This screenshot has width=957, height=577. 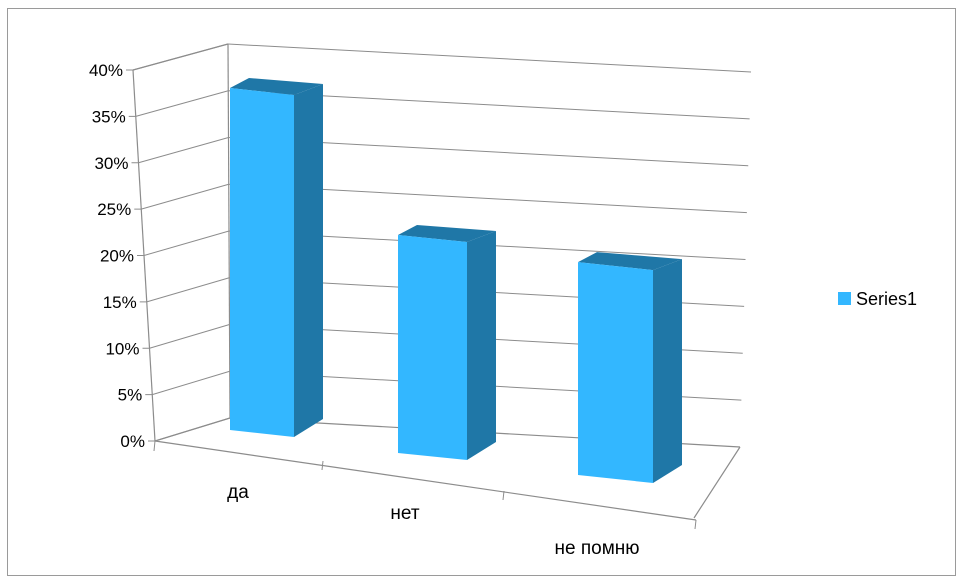 What do you see at coordinates (106, 70) in the screenshot?
I see `y-tick-label: 40%` at bounding box center [106, 70].